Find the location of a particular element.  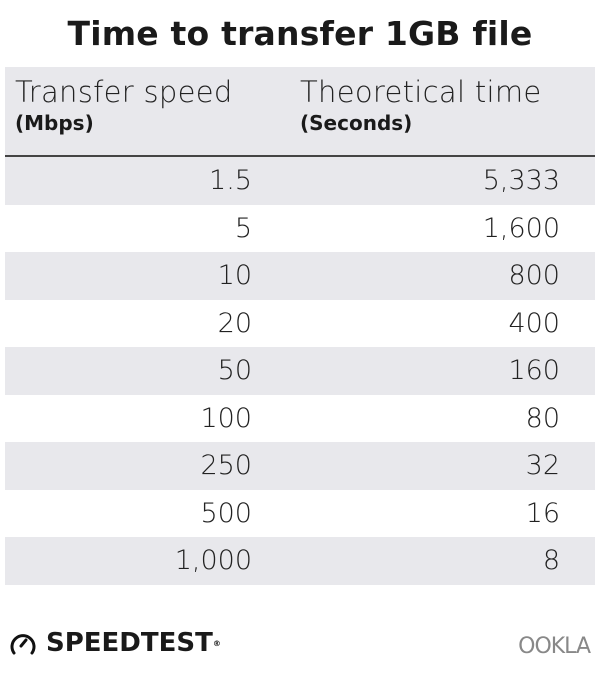

table-row: 500 16 is located at coordinates (300, 514).